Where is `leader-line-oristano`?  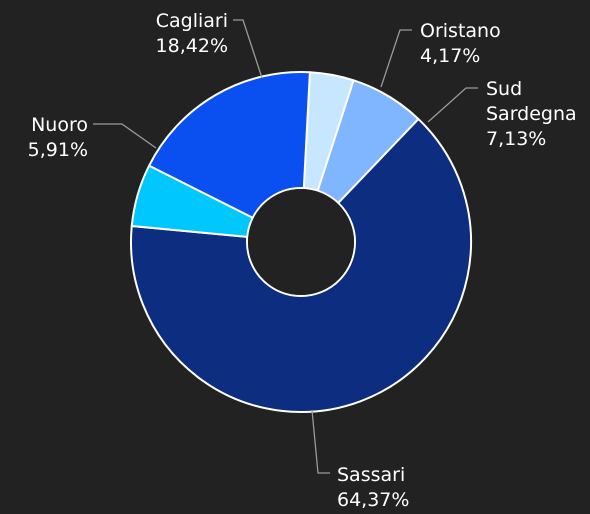 leader-line-oristano is located at coordinates (396, 58).